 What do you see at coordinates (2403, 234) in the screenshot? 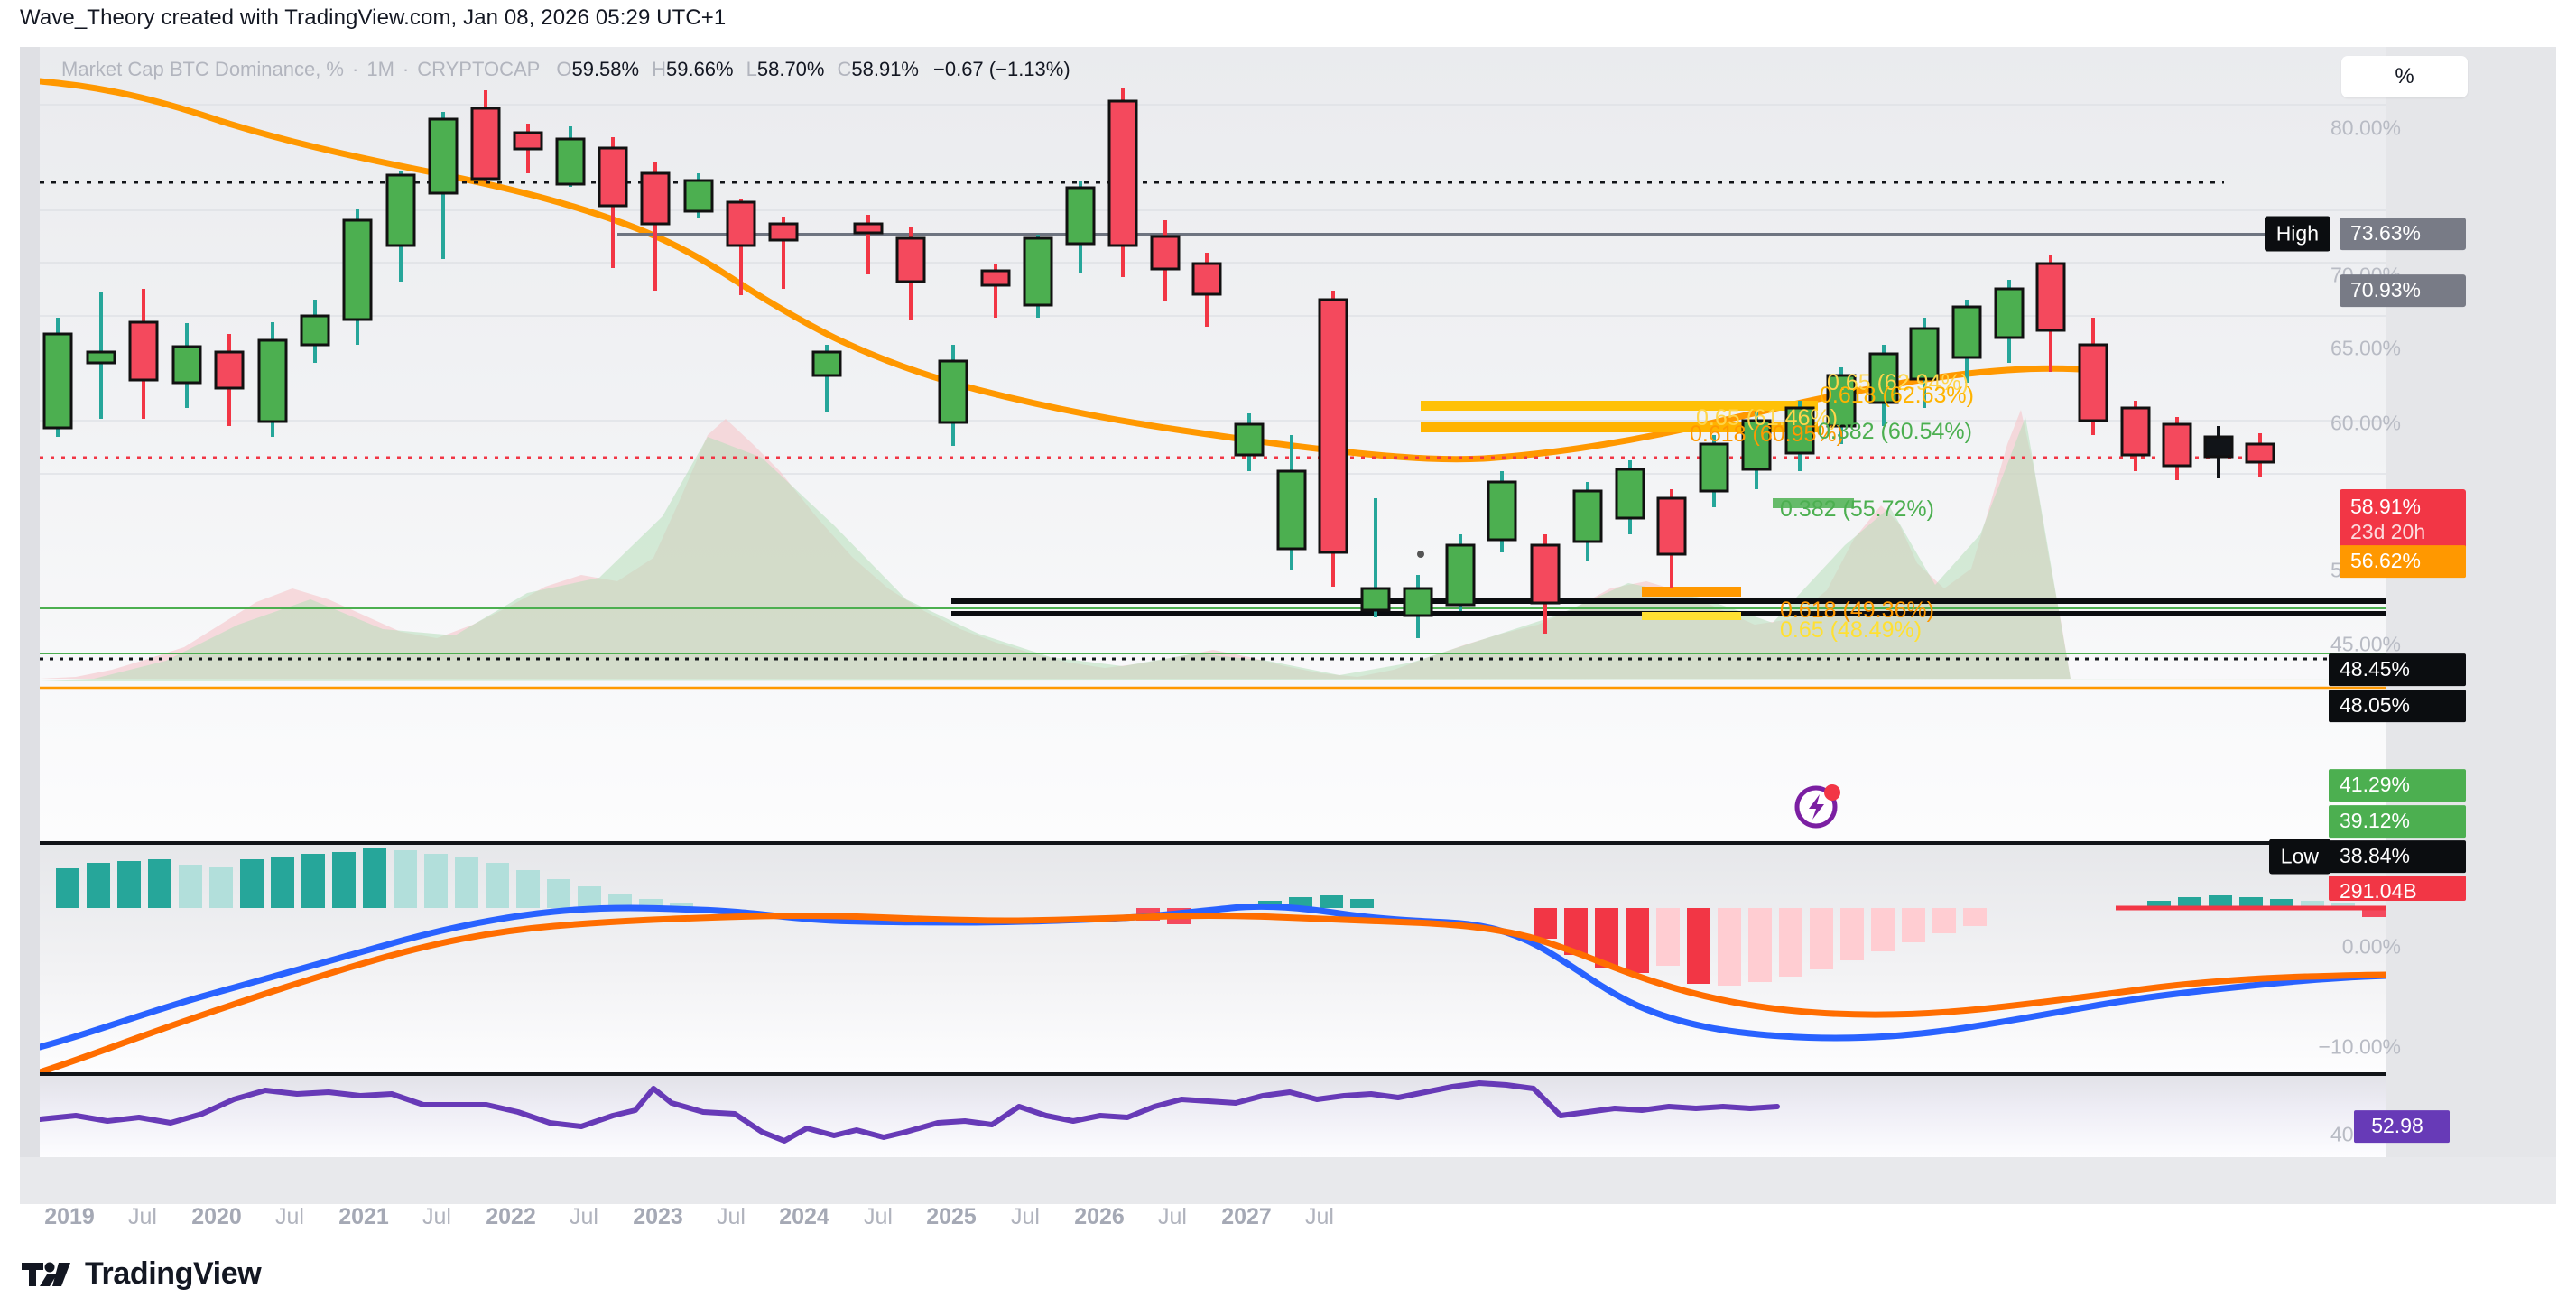
I see `high-level-label: 73.63%` at bounding box center [2403, 234].